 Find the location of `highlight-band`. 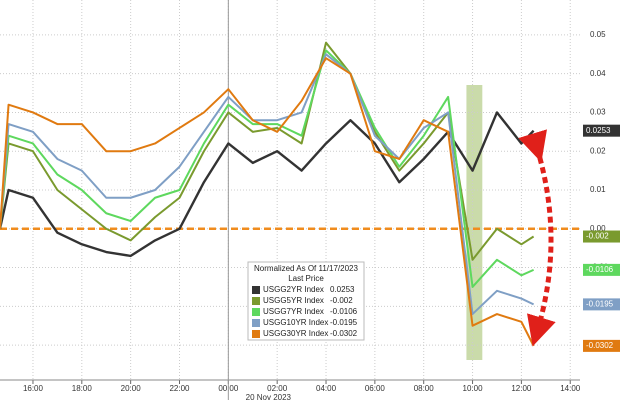

highlight-band is located at coordinates (474, 222).